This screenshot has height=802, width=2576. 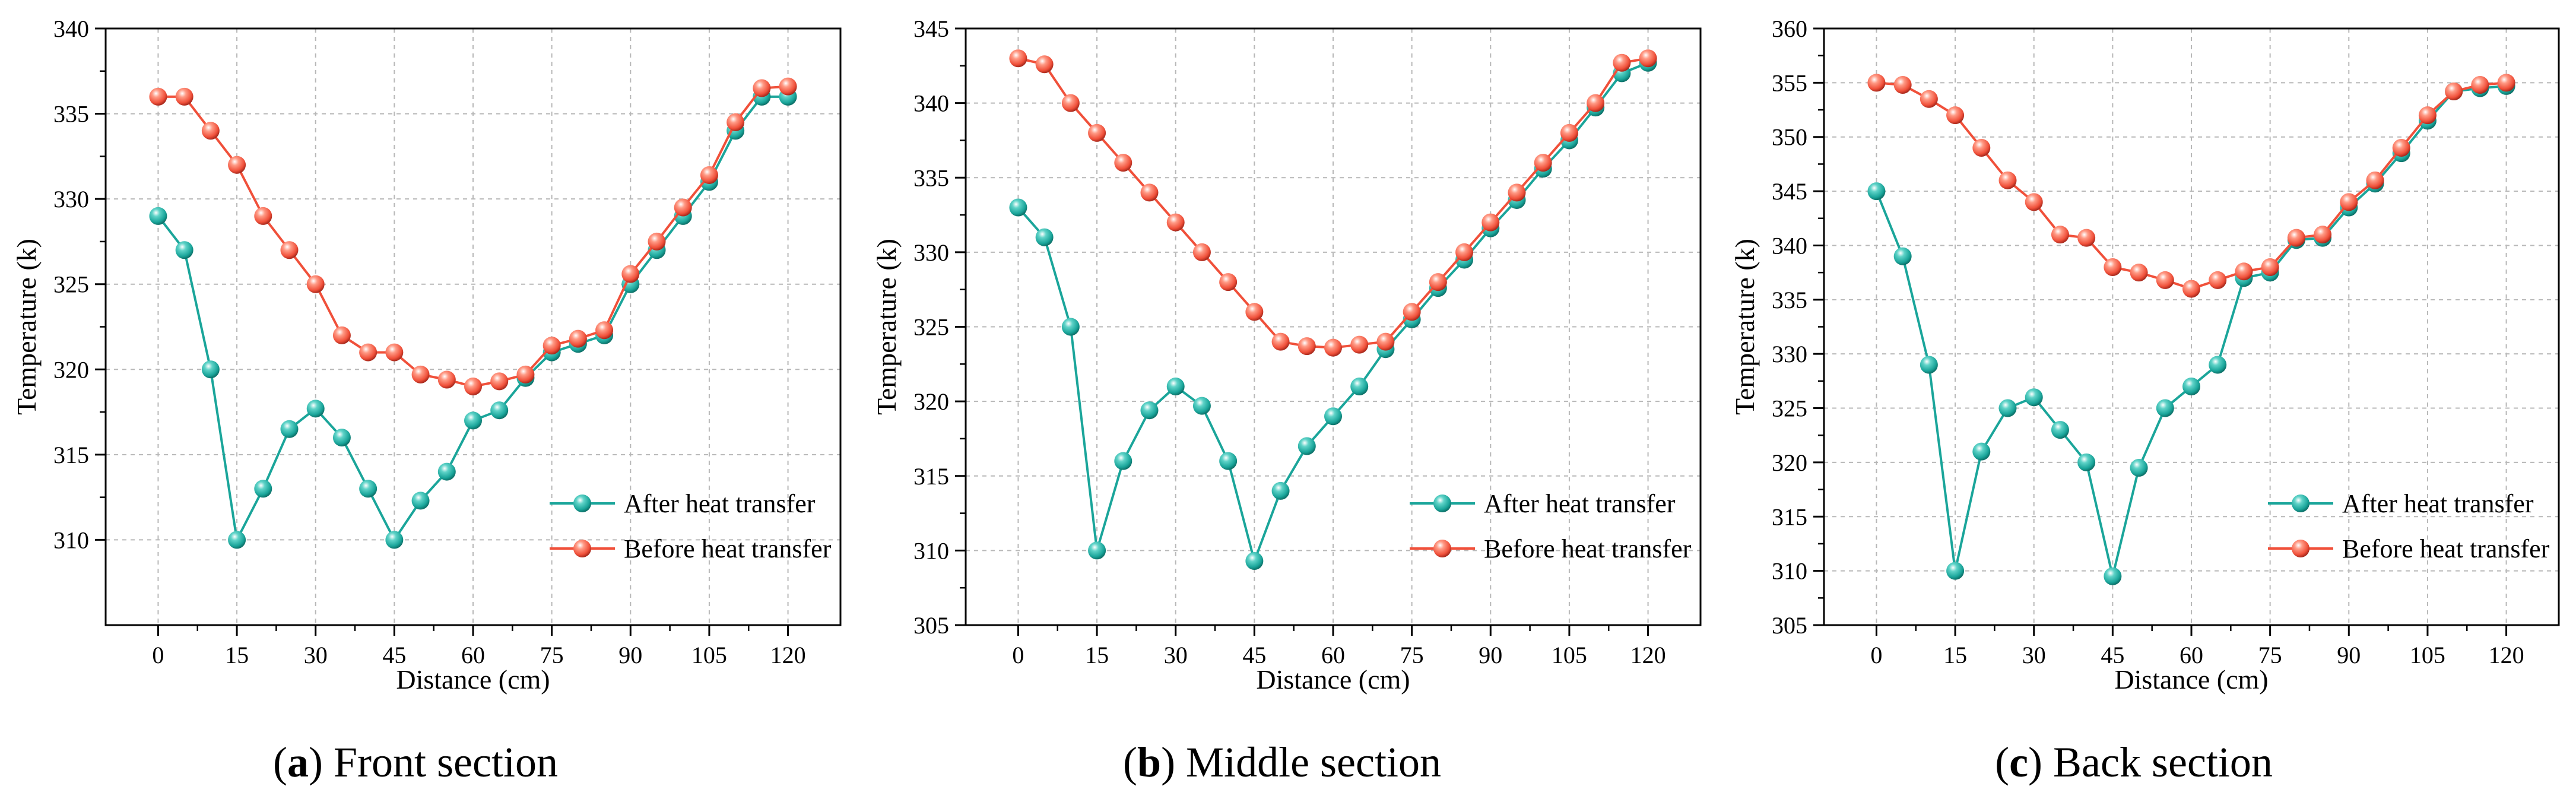 I want to click on x-tick-label: 15, so click(x=237, y=655).